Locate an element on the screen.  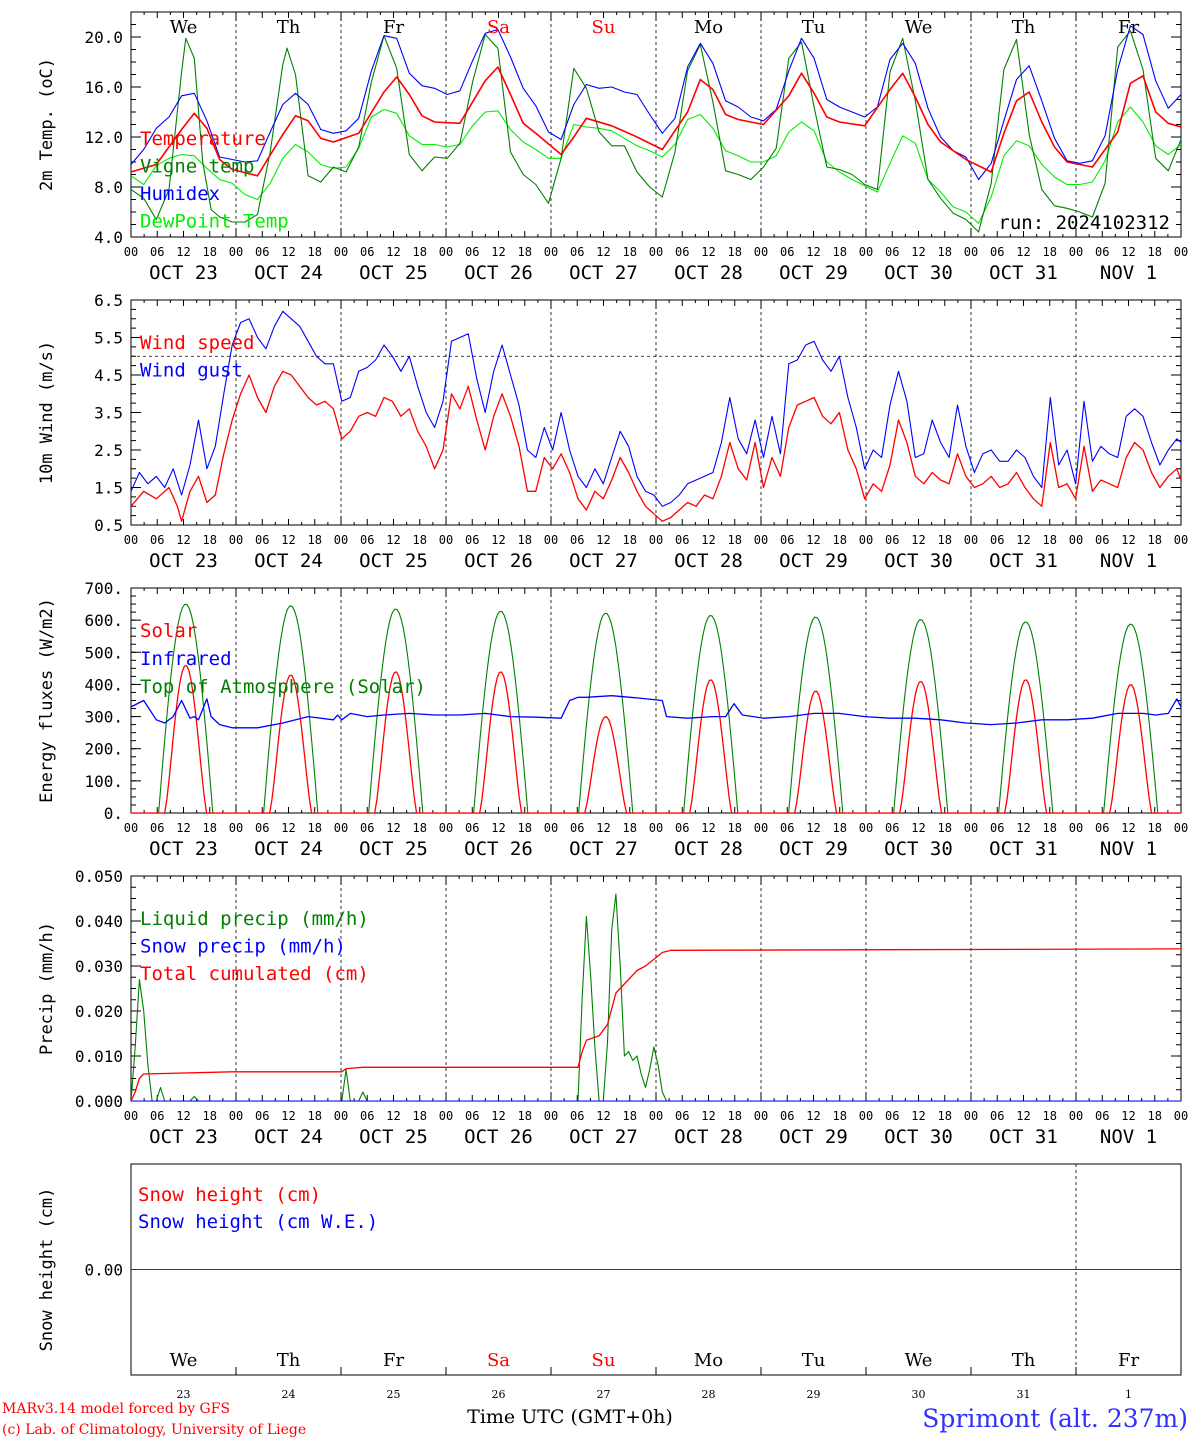
weekday-label: Sa is located at coordinates (498, 1360).